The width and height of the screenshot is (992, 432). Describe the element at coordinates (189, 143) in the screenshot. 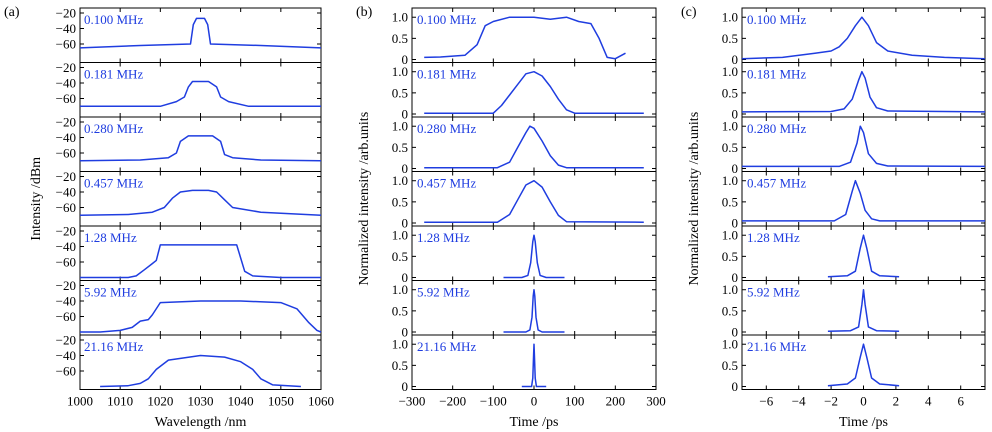

I see `subplot-3: −20−40−60 0.280 MHz` at that location.